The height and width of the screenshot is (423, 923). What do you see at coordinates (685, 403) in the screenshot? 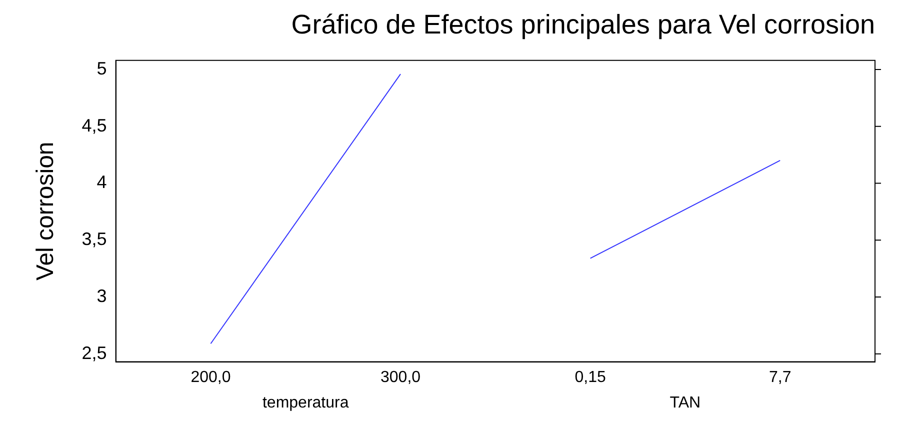
I see `text: TAN` at bounding box center [685, 403].